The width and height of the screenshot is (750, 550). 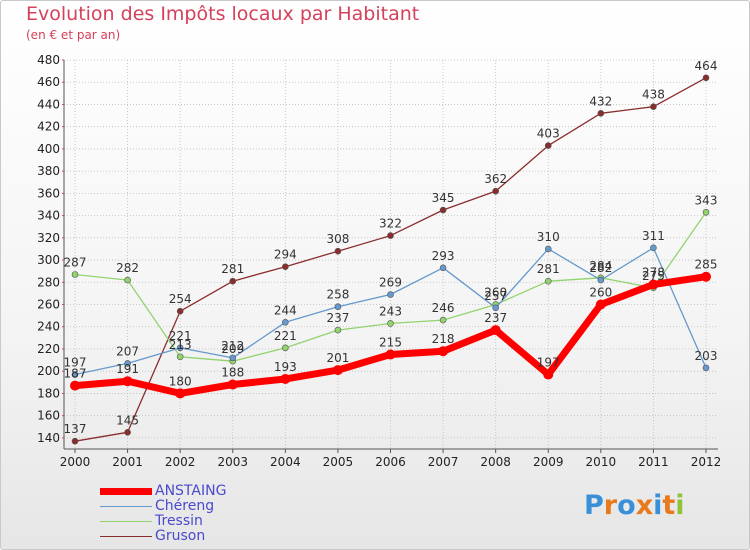 I want to click on data-label-gruson: 137, so click(x=75, y=429).